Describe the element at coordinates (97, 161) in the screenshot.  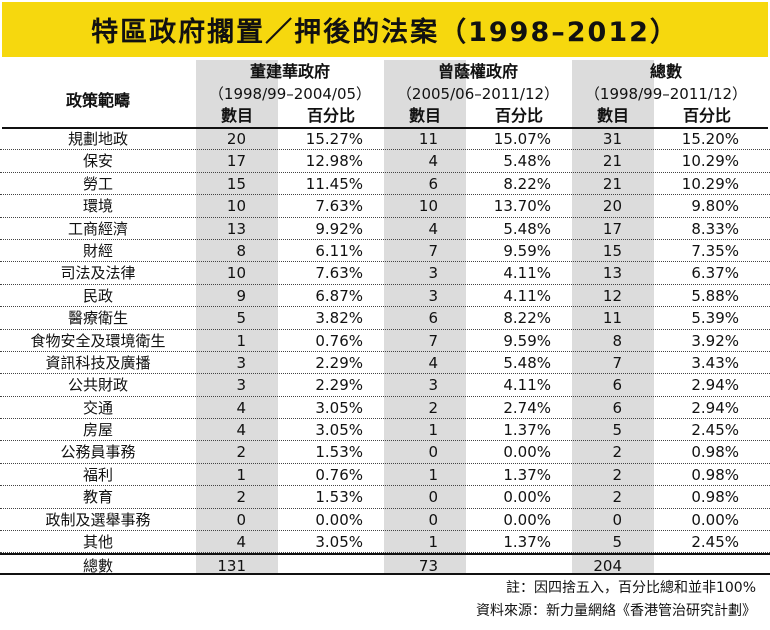
I see `cell-category: 保安` at that location.